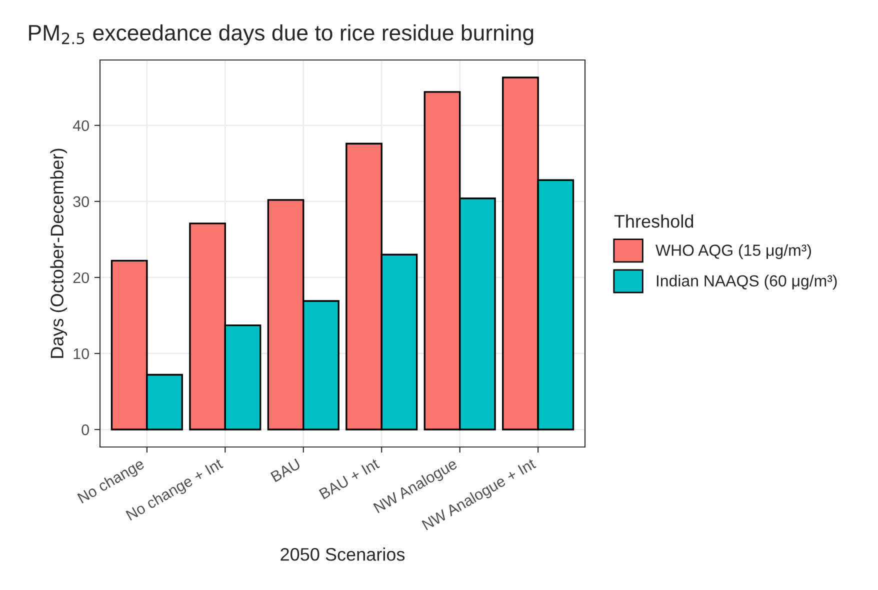  Describe the element at coordinates (81, 354) in the screenshot. I see `y-tick-label: 10` at that location.